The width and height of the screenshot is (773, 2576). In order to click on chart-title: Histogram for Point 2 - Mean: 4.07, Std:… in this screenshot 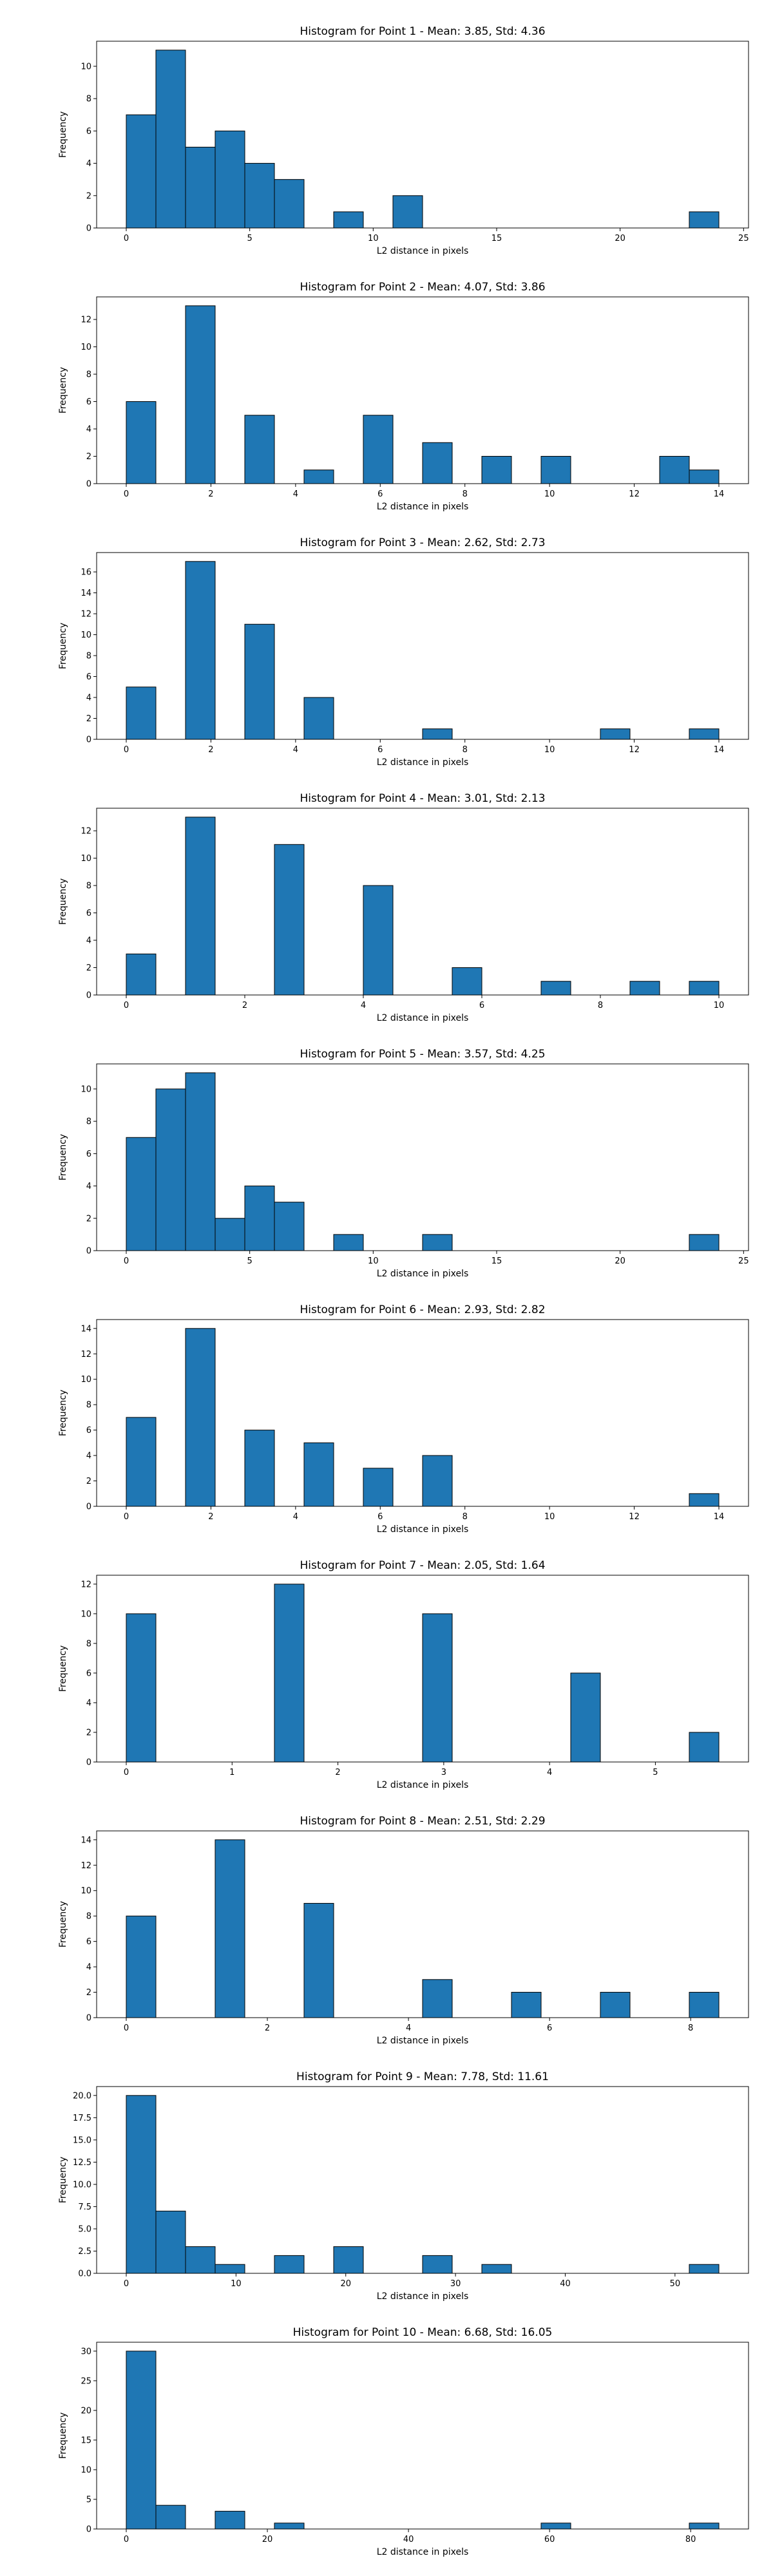, I will do `click(422, 287)`.